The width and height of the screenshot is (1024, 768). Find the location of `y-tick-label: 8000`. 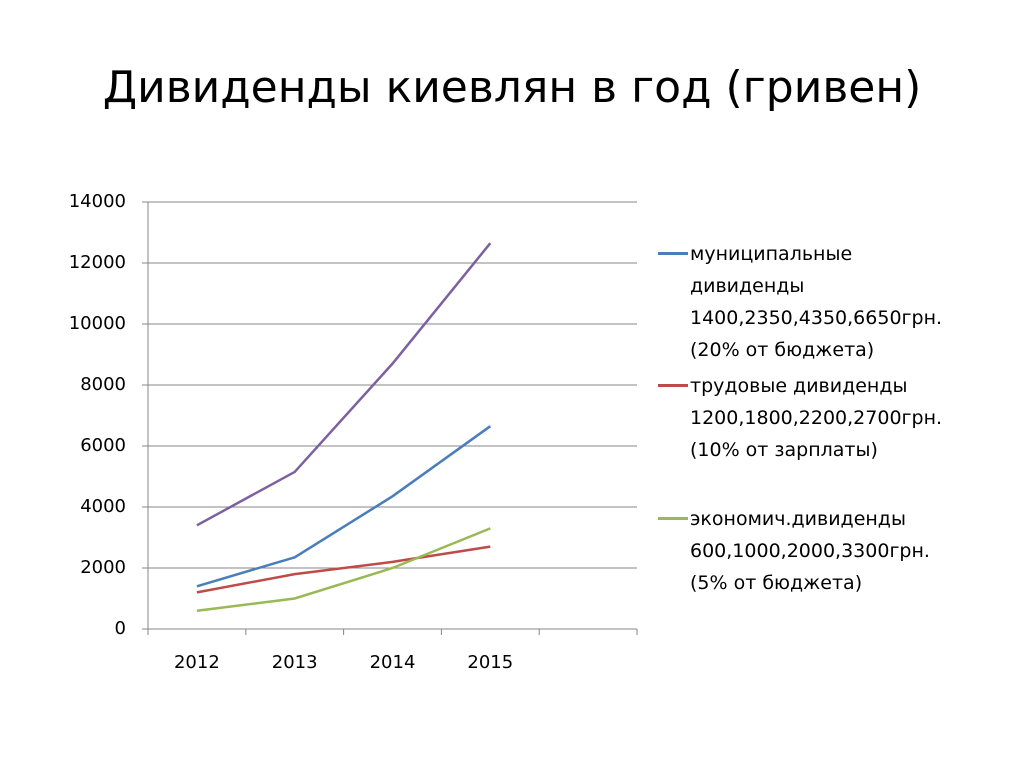

y-tick-label: 8000 is located at coordinates (103, 384).